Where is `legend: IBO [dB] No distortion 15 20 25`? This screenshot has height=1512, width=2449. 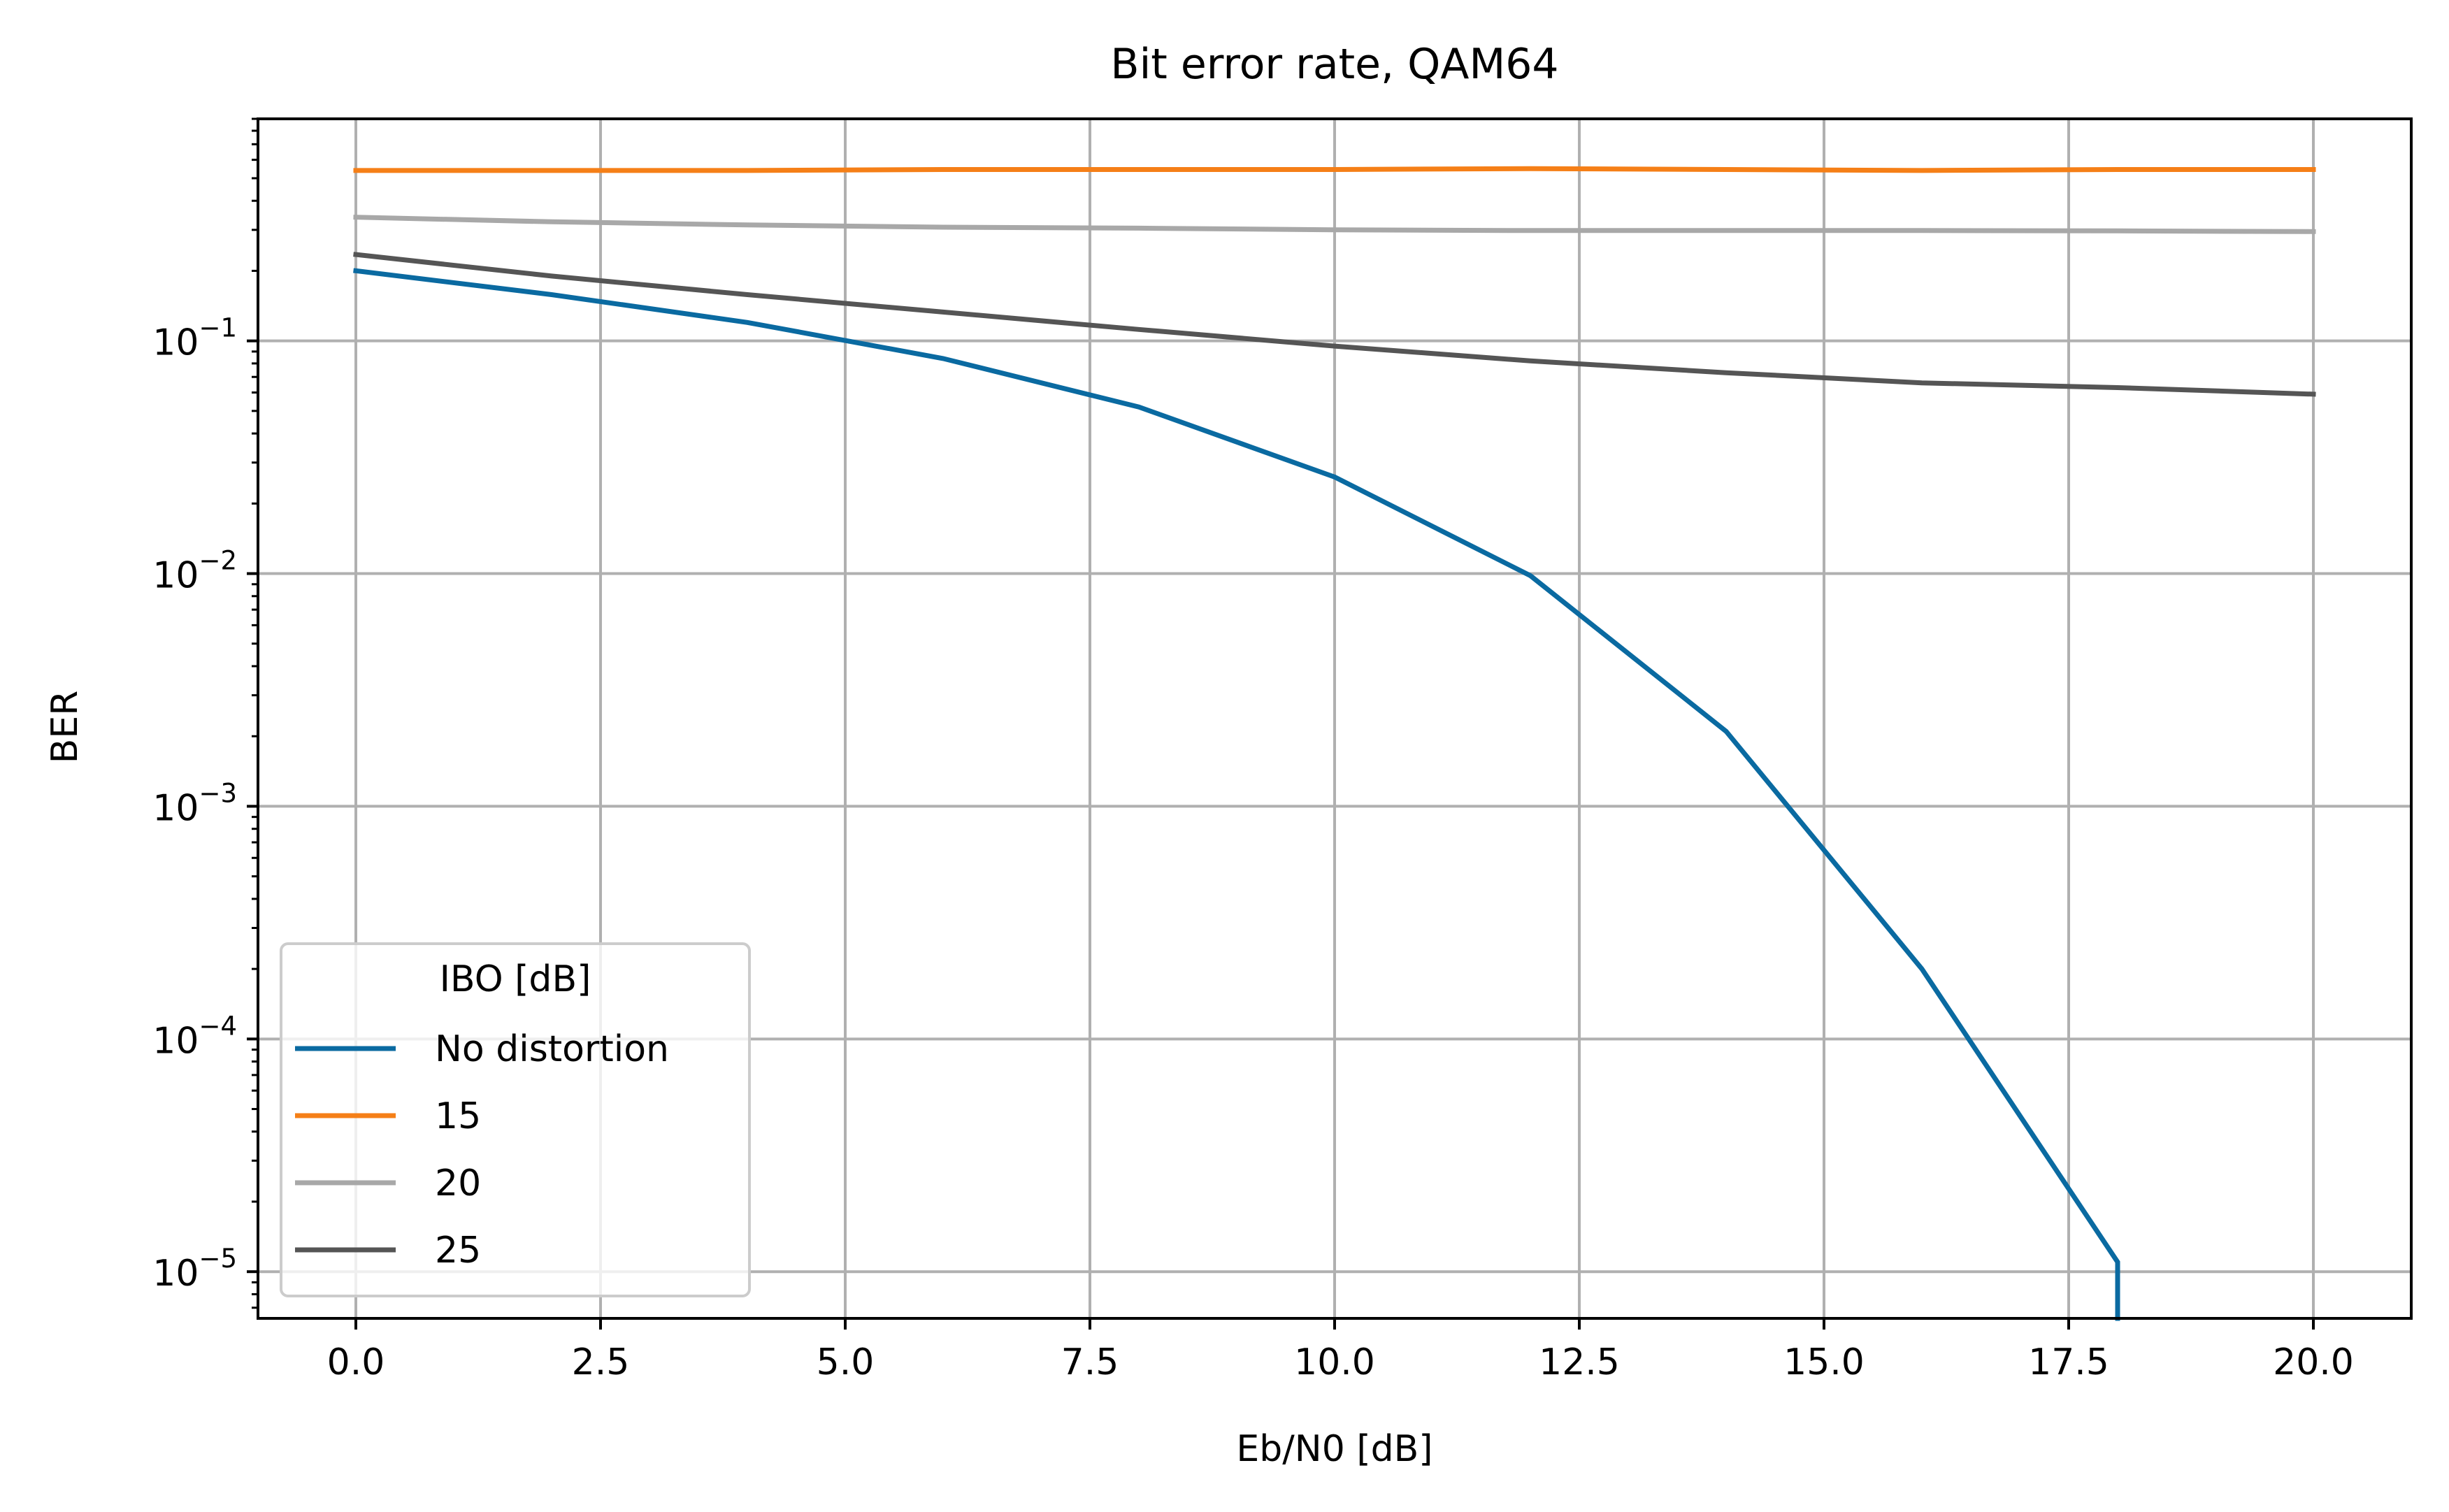
legend: IBO [dB] No distortion 15 20 25 is located at coordinates (515, 1120).